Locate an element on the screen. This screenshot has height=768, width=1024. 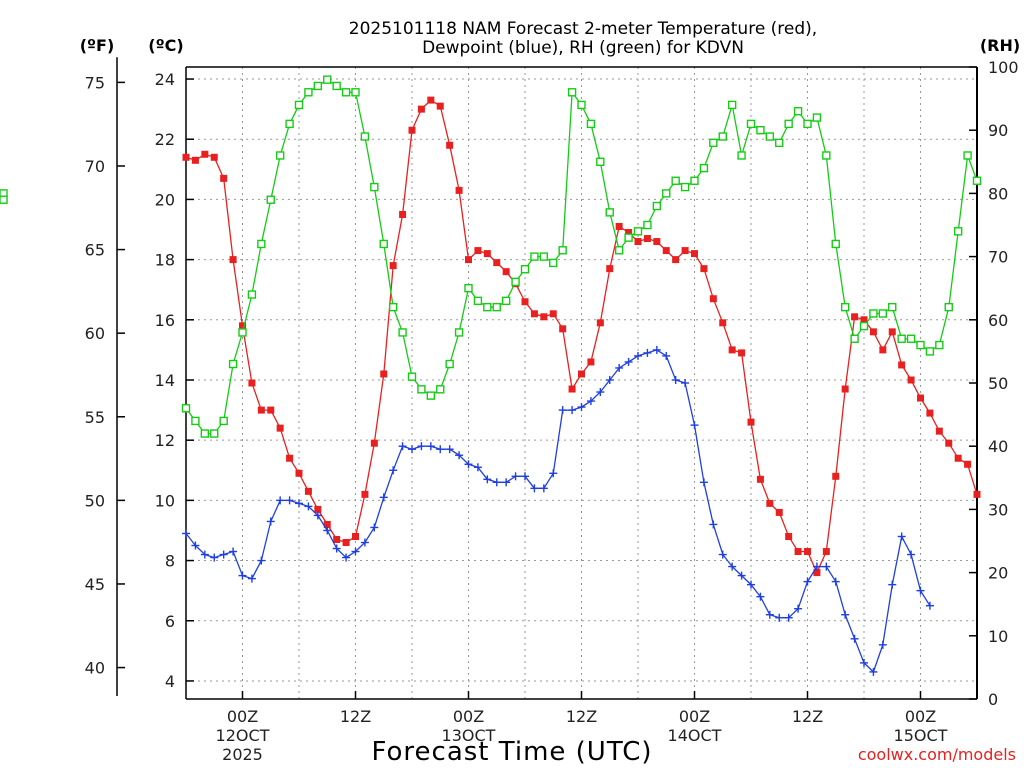
credit-text: coolwx.com/models is located at coordinates (937, 754).